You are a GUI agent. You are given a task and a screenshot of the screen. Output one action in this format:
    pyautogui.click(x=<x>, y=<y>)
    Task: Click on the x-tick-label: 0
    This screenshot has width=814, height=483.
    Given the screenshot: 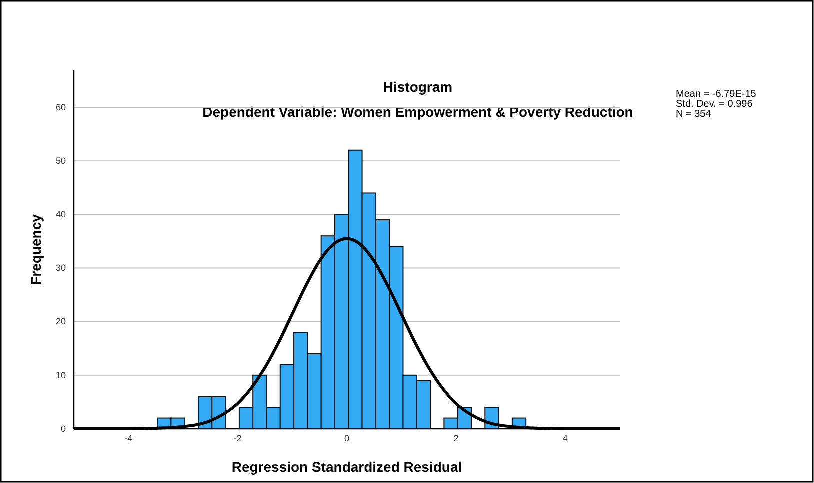 What is the action you would take?
    pyautogui.click(x=347, y=438)
    